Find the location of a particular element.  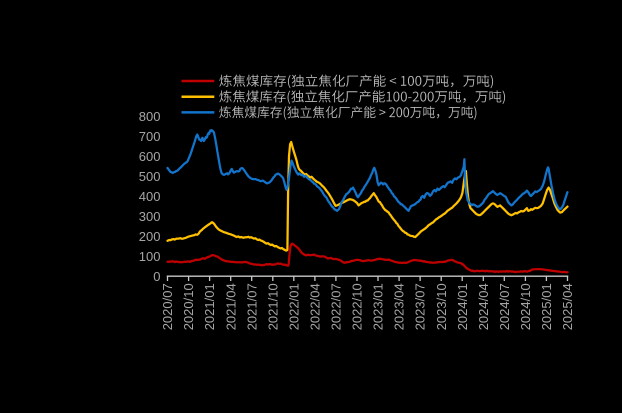

svg-text: 2023/07 is located at coordinates (420, 306).